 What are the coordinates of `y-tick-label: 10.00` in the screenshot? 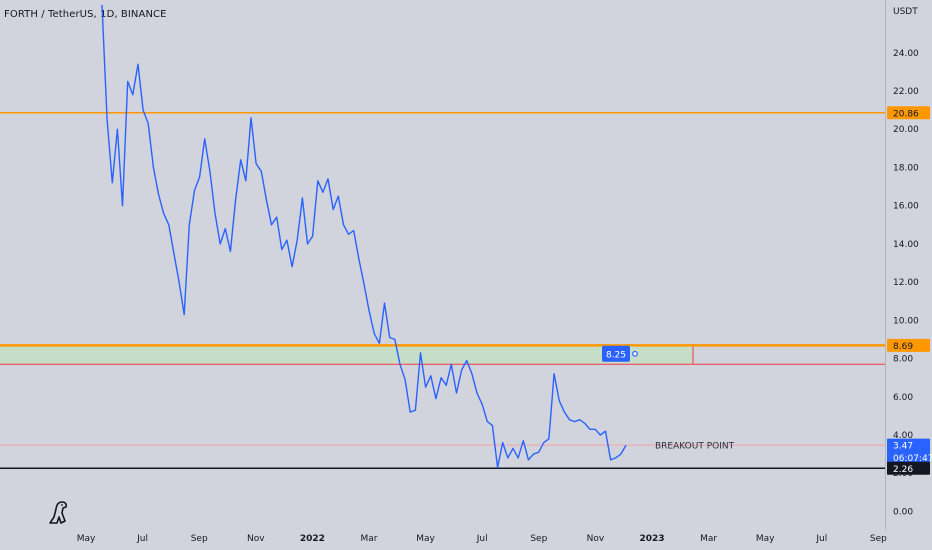 It's located at (906, 321).